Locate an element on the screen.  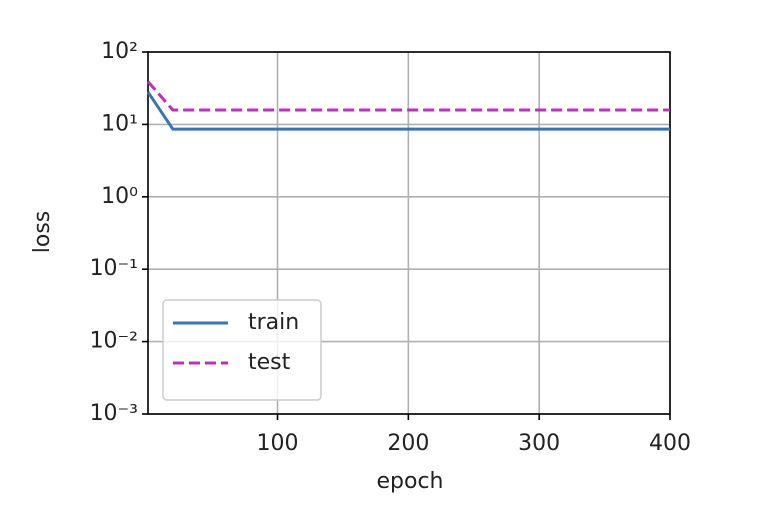
y-tick-label: 10⁻³ is located at coordinates (114, 413).